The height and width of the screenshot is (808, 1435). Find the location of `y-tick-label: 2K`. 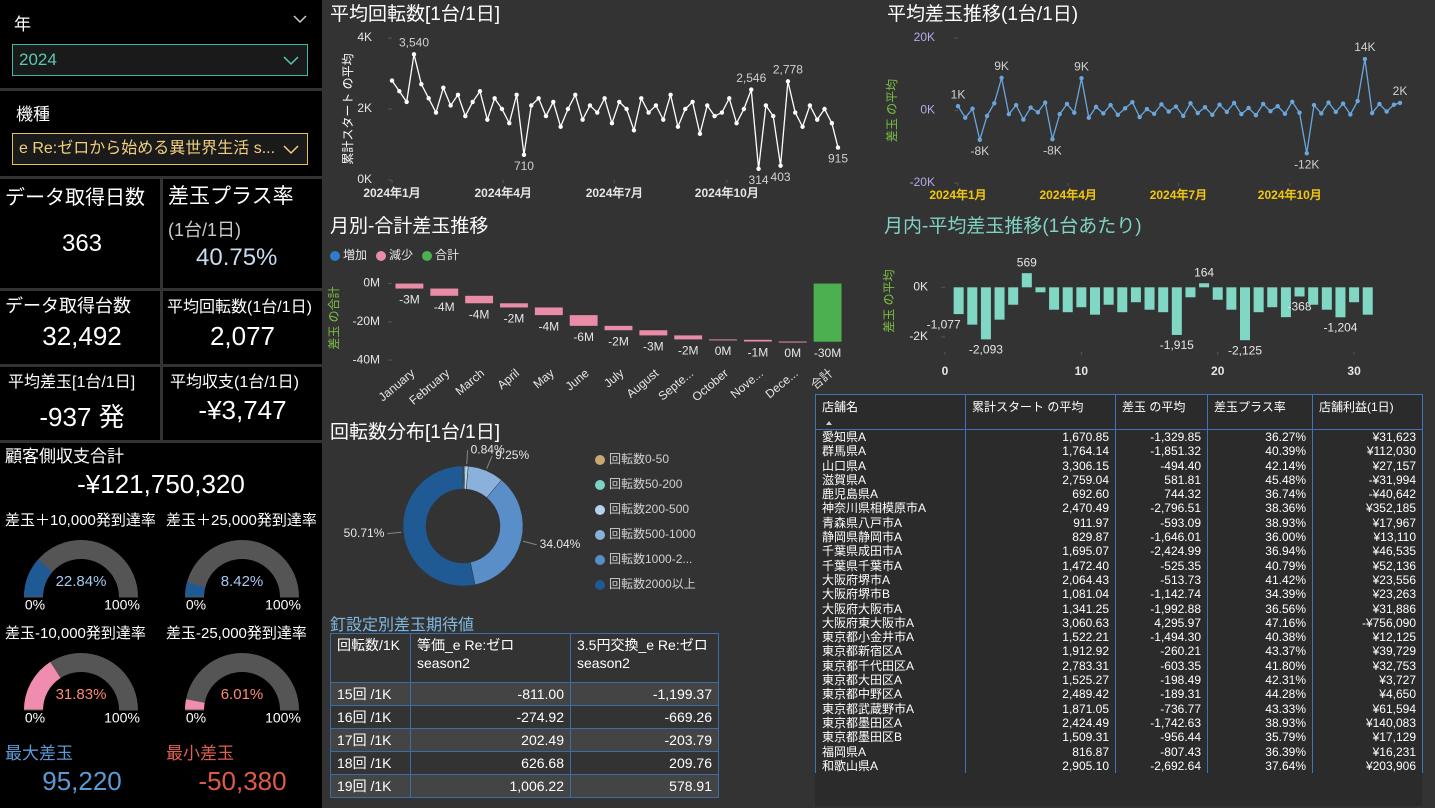

y-tick-label: 2K is located at coordinates (364, 108).